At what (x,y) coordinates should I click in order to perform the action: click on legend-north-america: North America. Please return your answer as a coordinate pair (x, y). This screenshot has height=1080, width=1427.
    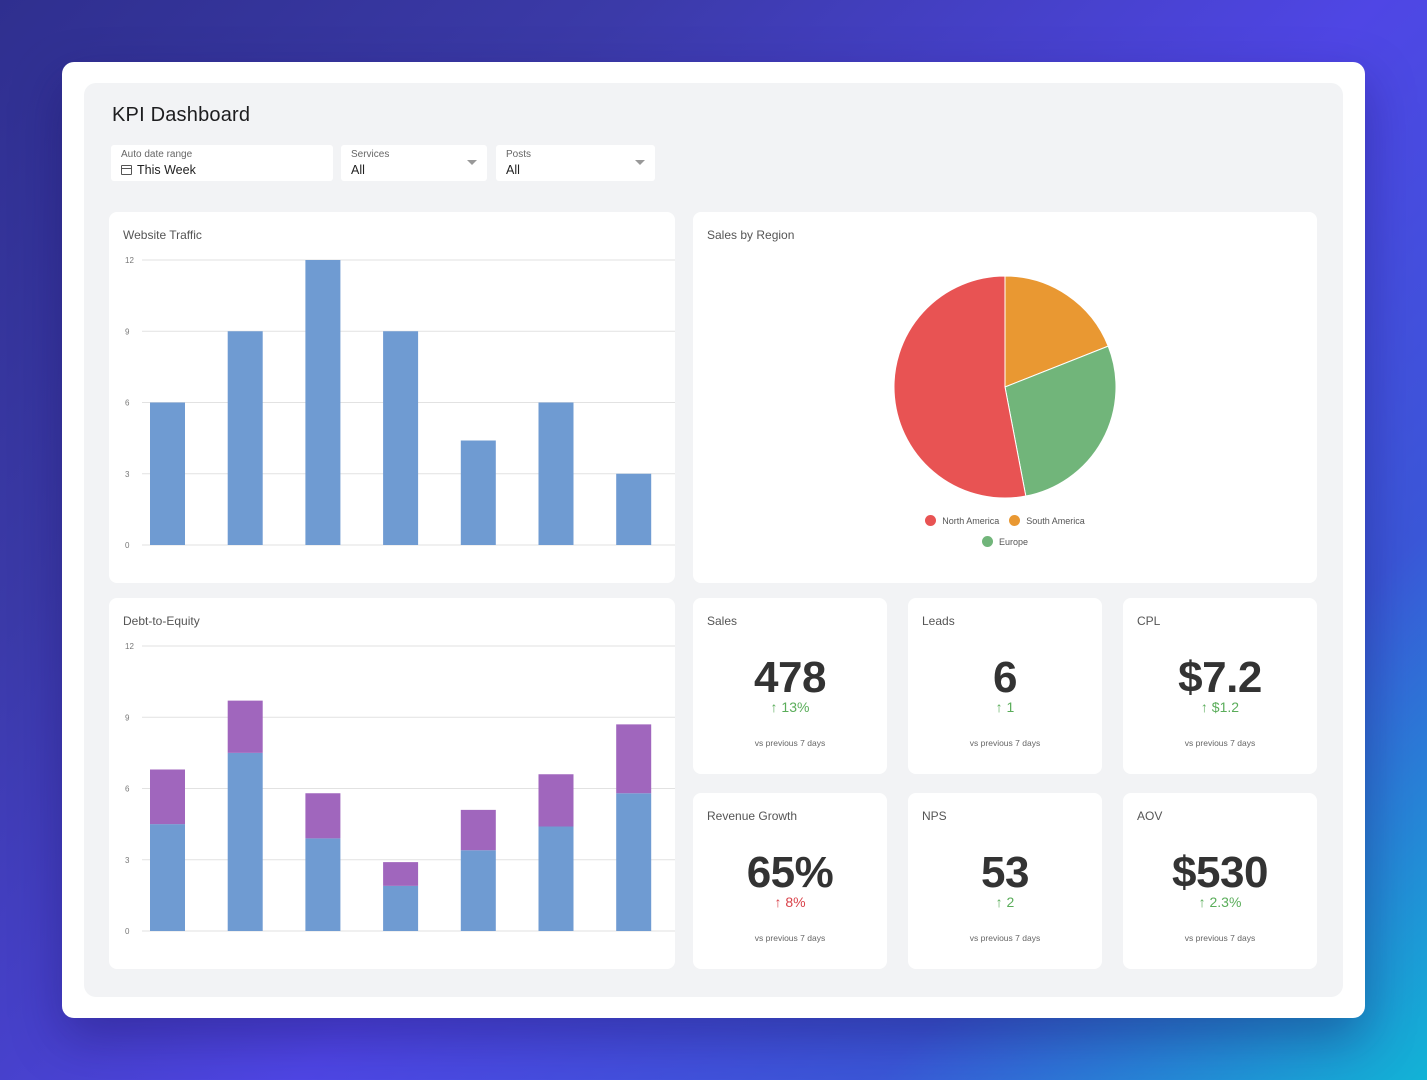
    Looking at the image, I should click on (962, 520).